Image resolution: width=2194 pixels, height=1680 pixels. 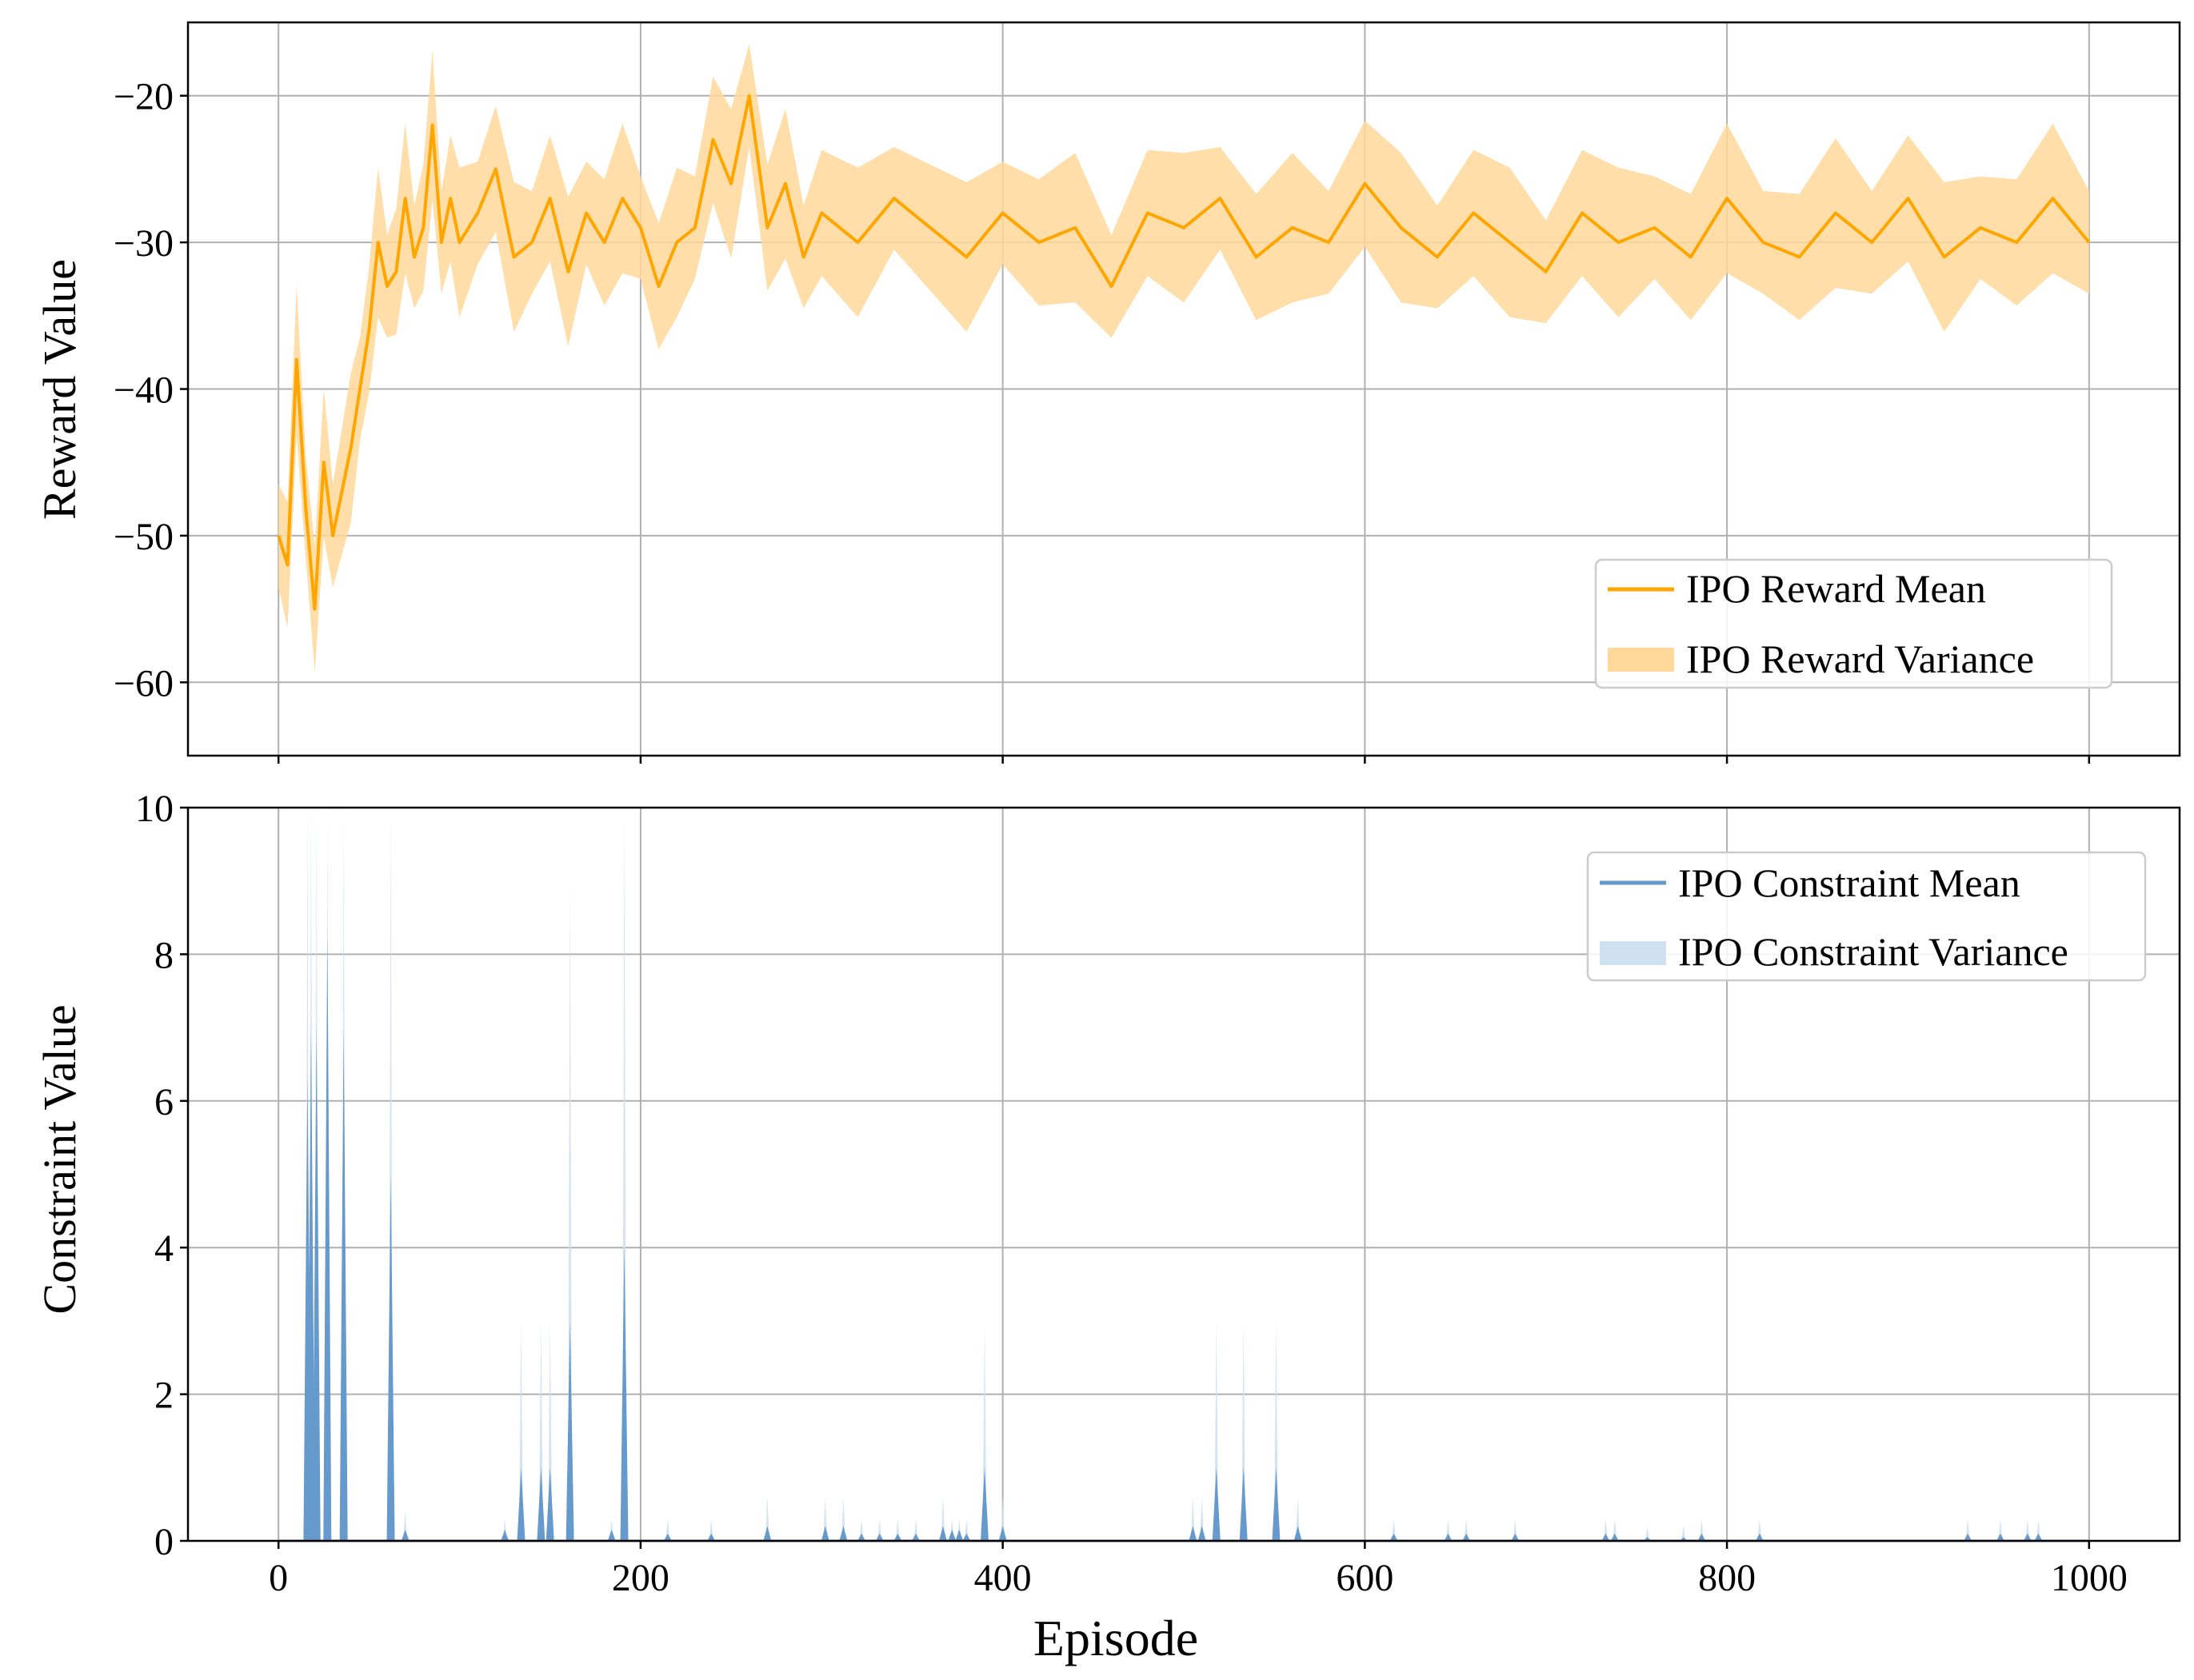 What do you see at coordinates (1184, 760) in the screenshot?
I see `reward-x-ticks` at bounding box center [1184, 760].